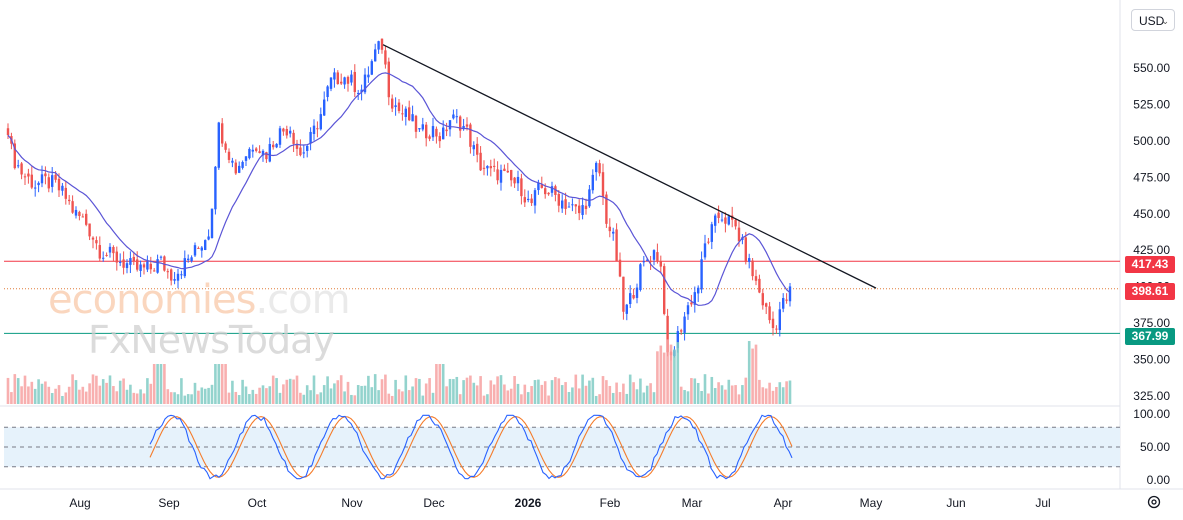  What do you see at coordinates (199, 300) in the screenshot?
I see `watermark-economies: economies.com` at bounding box center [199, 300].